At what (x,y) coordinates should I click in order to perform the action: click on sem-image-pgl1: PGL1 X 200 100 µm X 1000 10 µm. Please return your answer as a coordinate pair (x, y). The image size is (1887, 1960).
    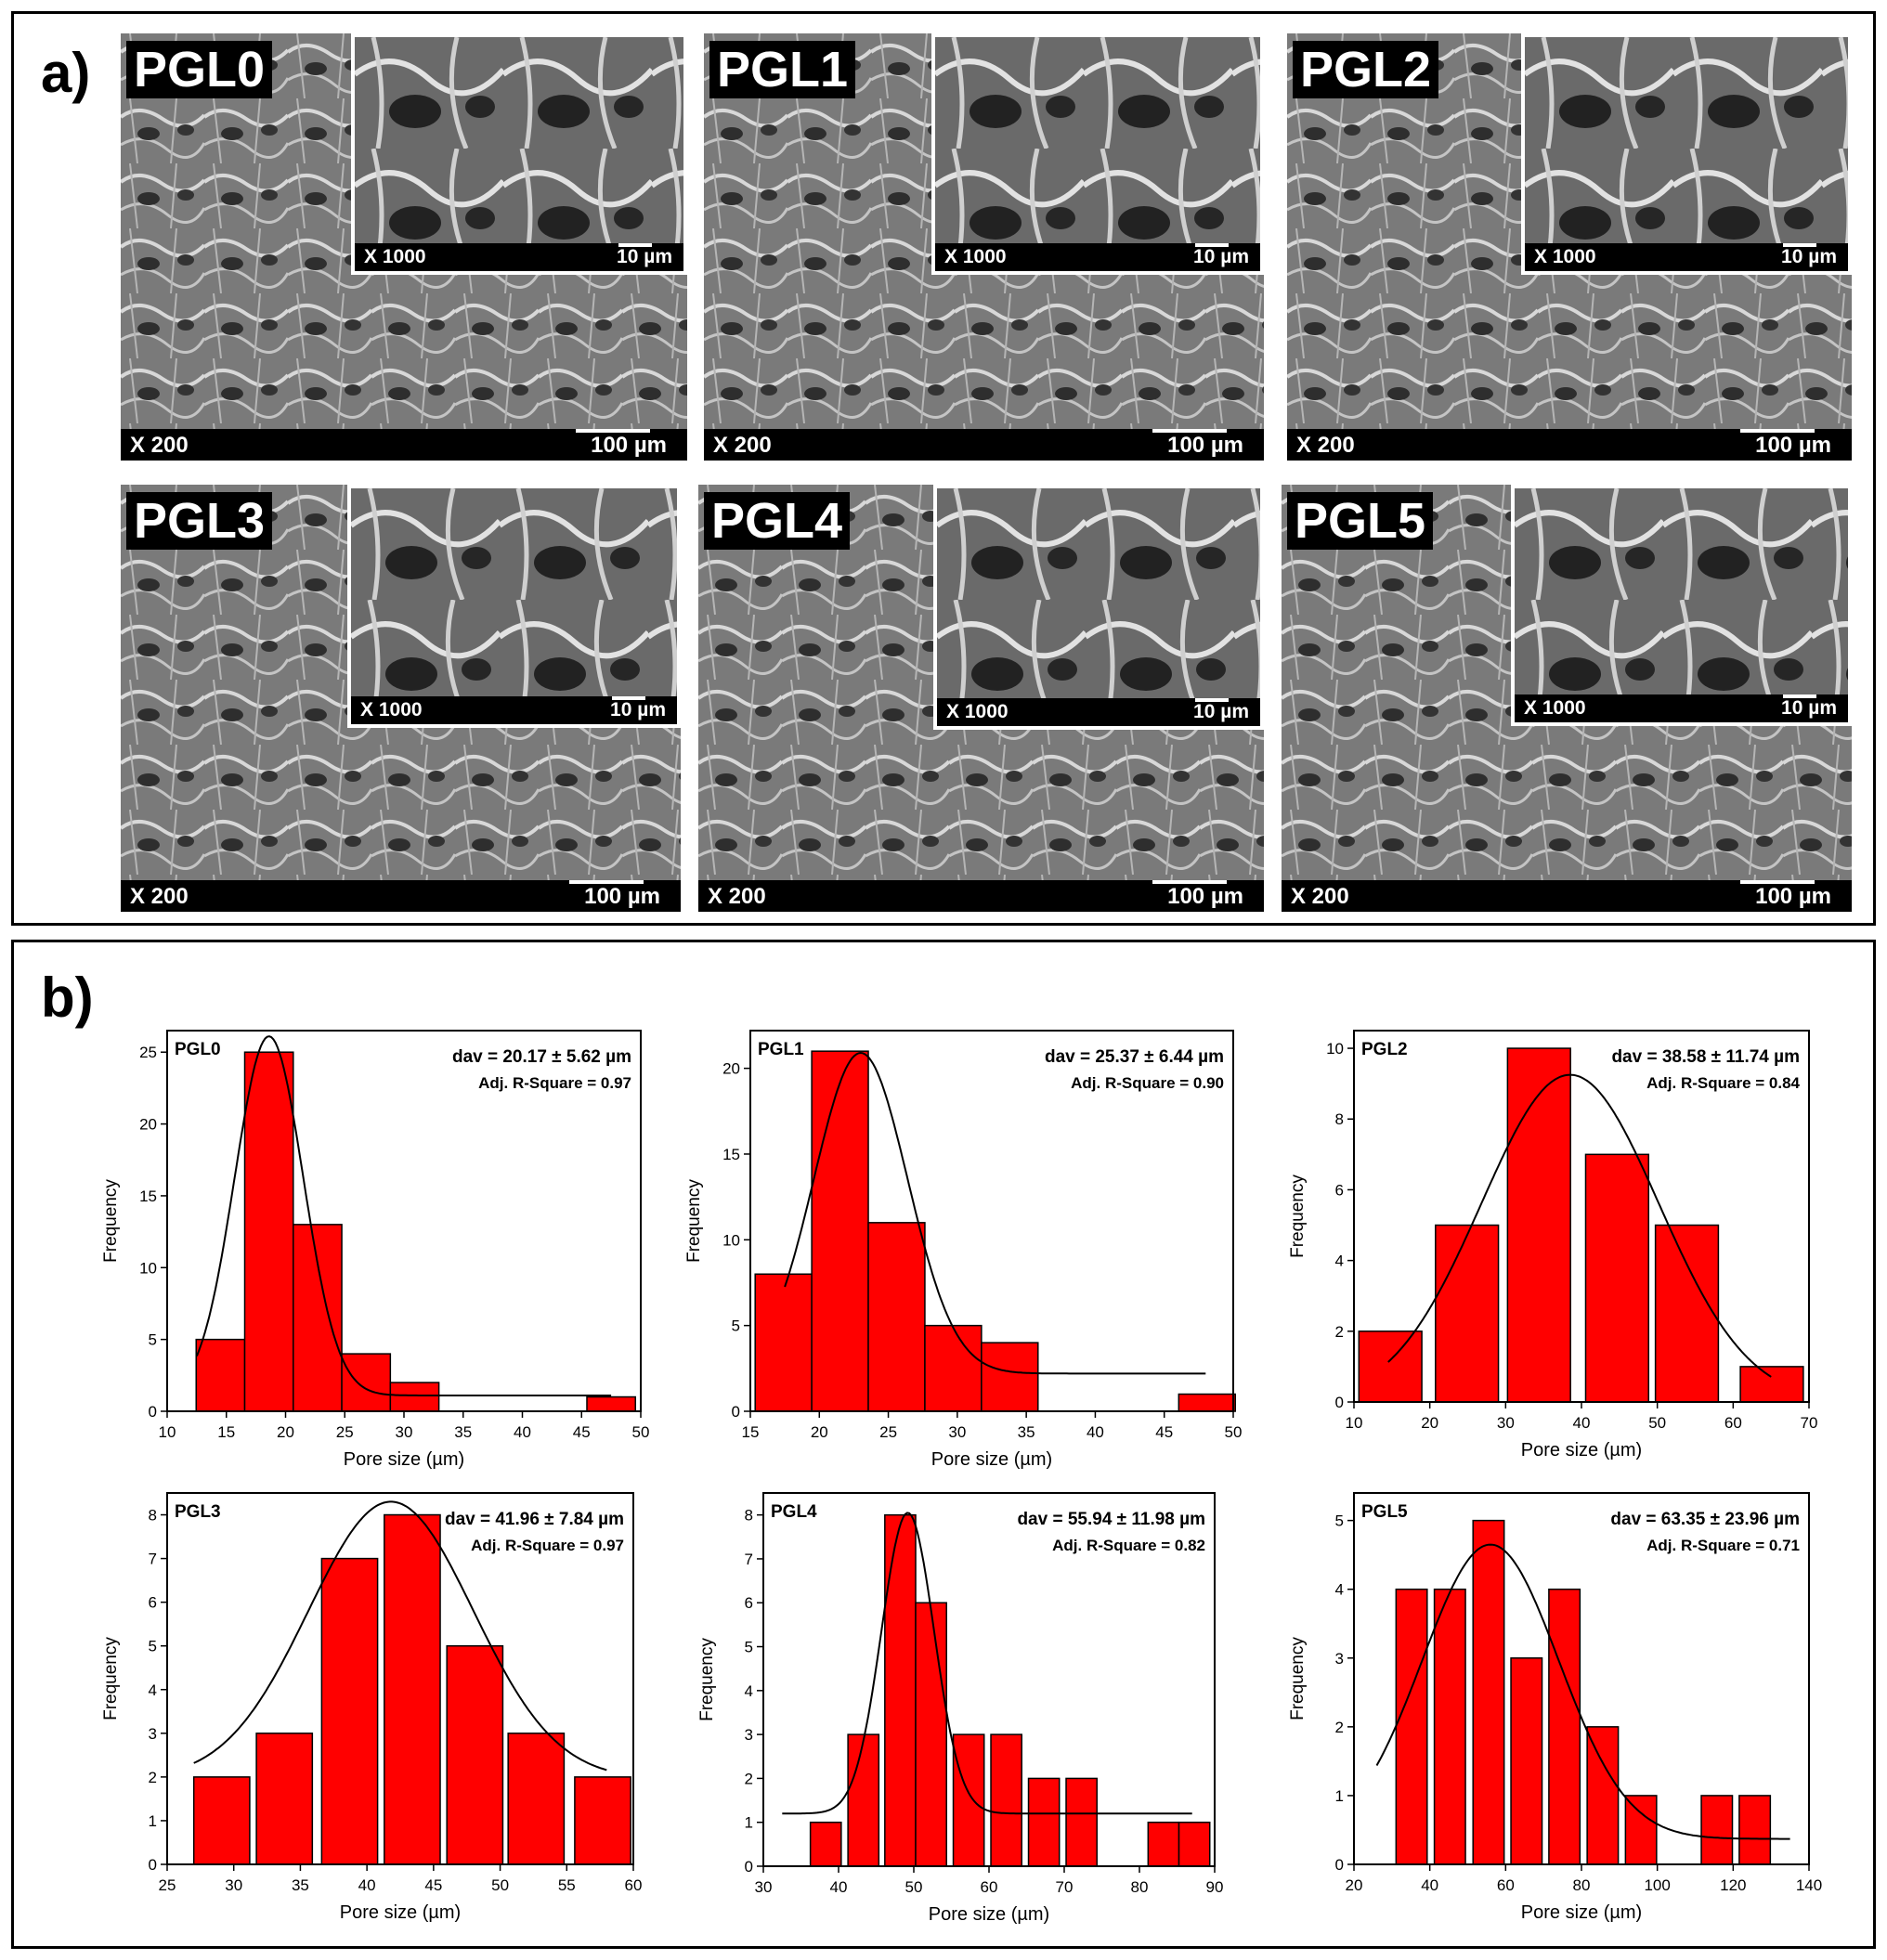
    Looking at the image, I should click on (984, 247).